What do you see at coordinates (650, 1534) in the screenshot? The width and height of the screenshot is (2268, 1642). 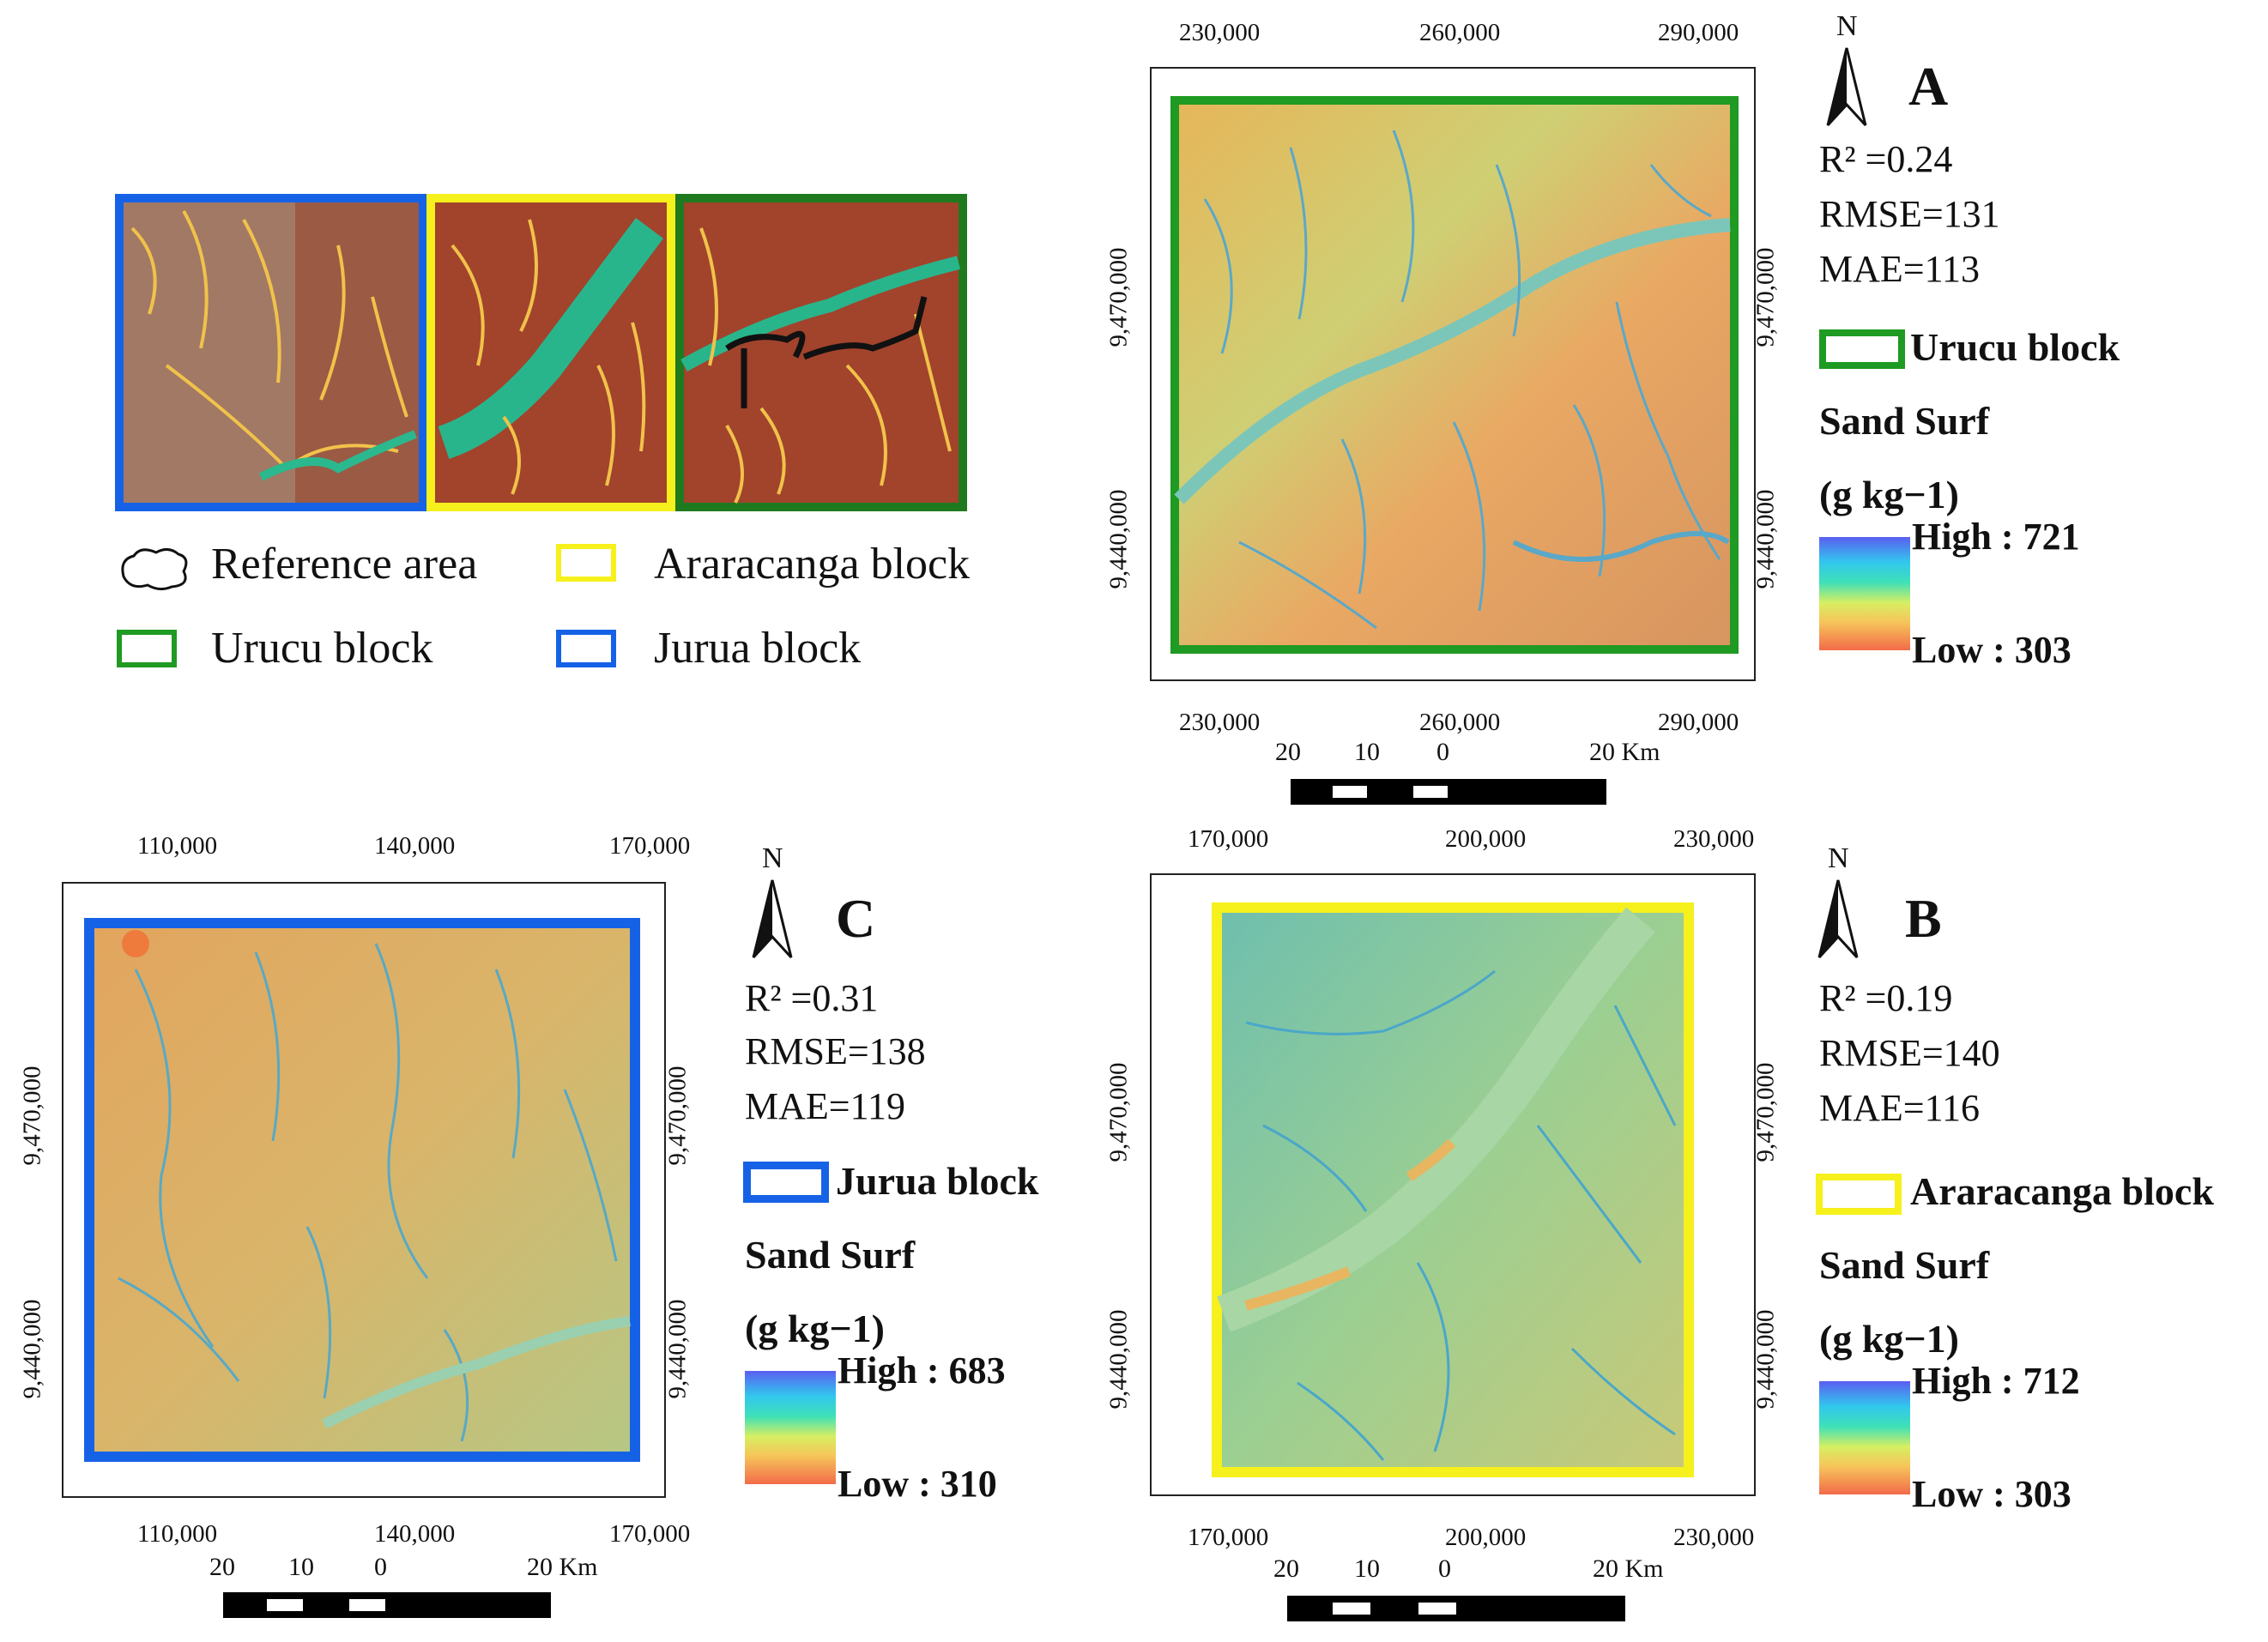 I see `c-xtick-bot-3: 170,000` at bounding box center [650, 1534].